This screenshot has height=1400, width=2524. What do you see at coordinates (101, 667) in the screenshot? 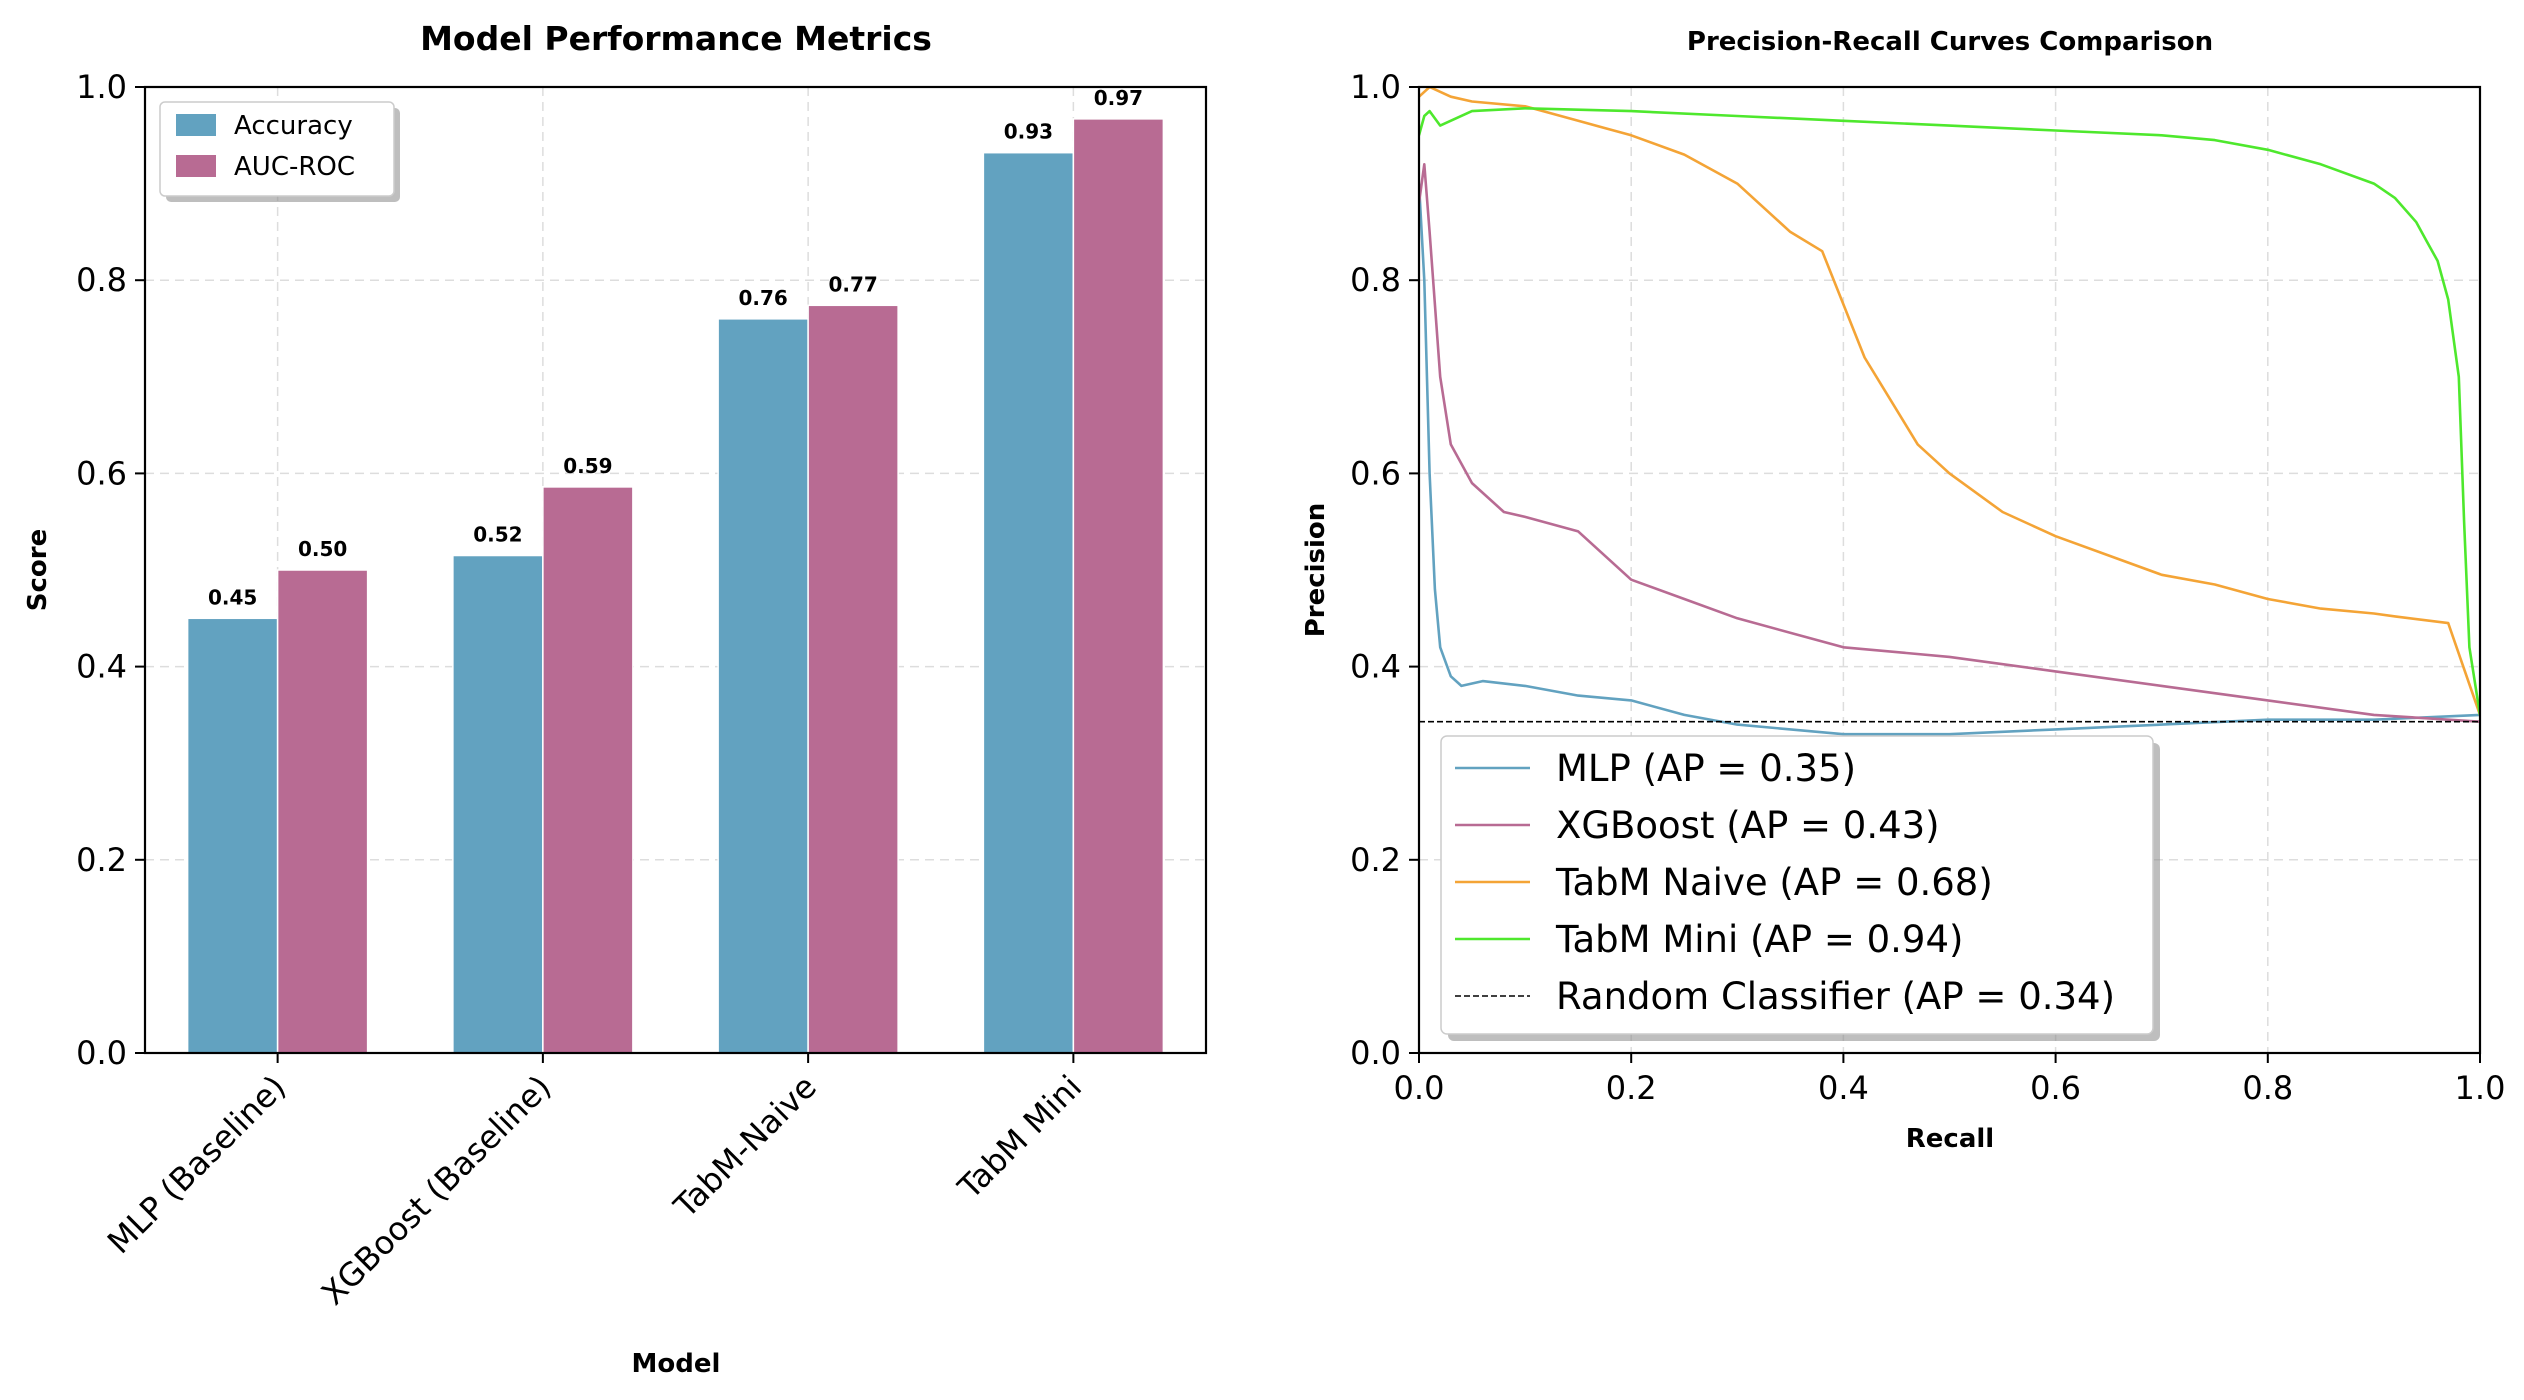
I see `bar-y-tick-label: 0.4` at bounding box center [101, 667].